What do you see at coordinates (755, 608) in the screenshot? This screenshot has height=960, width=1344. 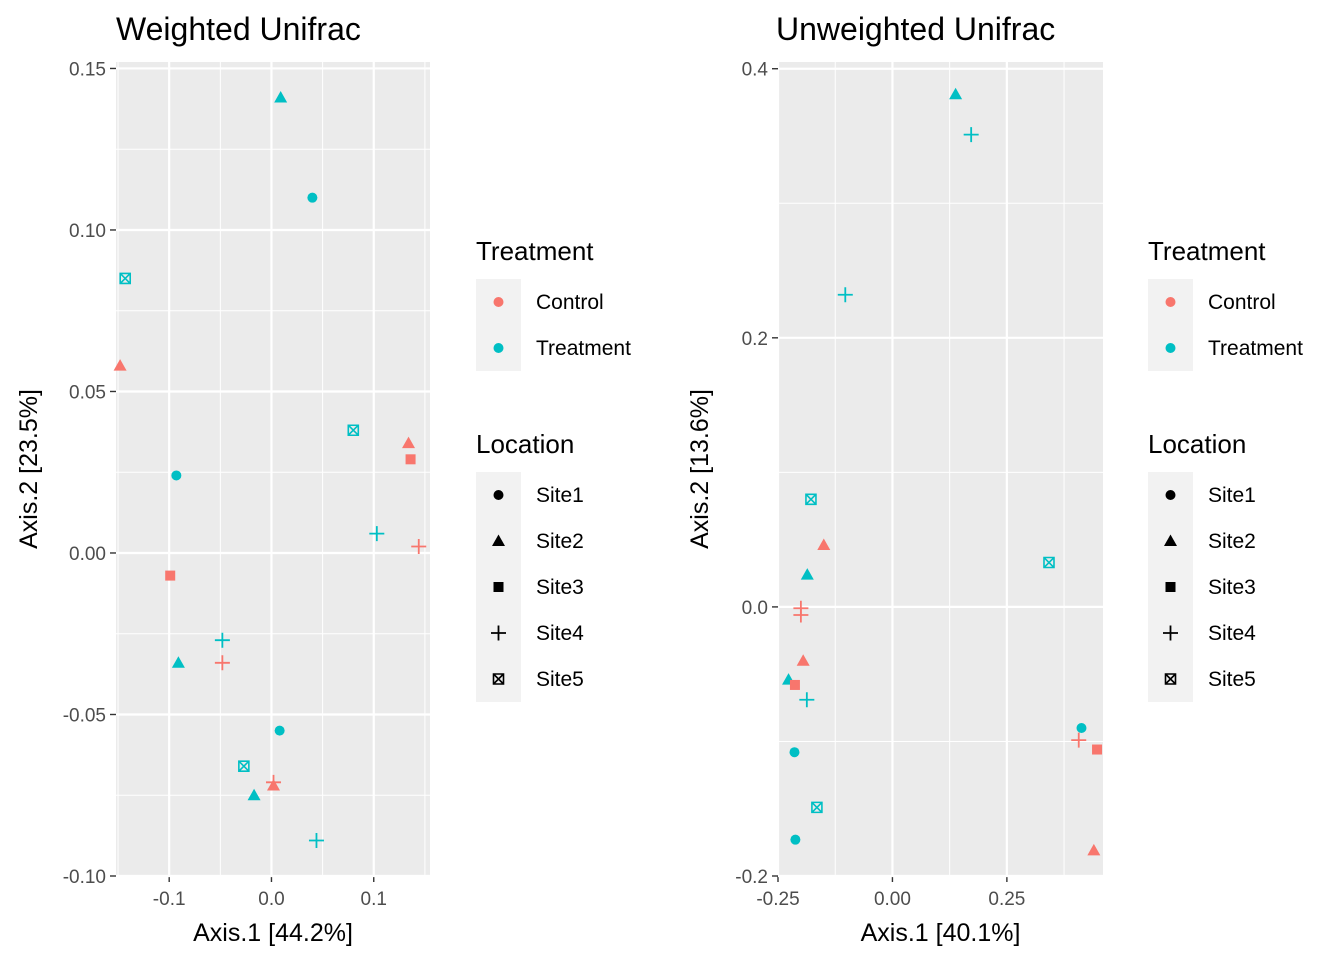 I see `y-tick-label: 0.0` at bounding box center [755, 608].